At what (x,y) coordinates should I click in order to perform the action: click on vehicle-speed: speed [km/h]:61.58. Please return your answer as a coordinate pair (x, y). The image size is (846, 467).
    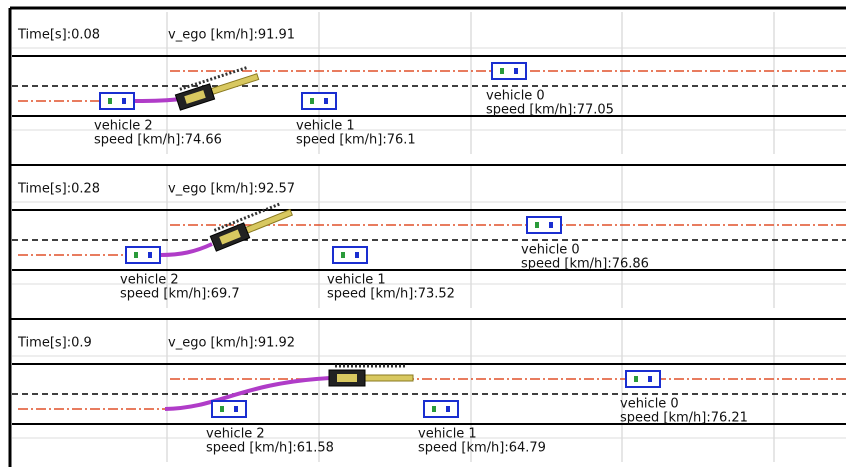
    Looking at the image, I should click on (270, 448).